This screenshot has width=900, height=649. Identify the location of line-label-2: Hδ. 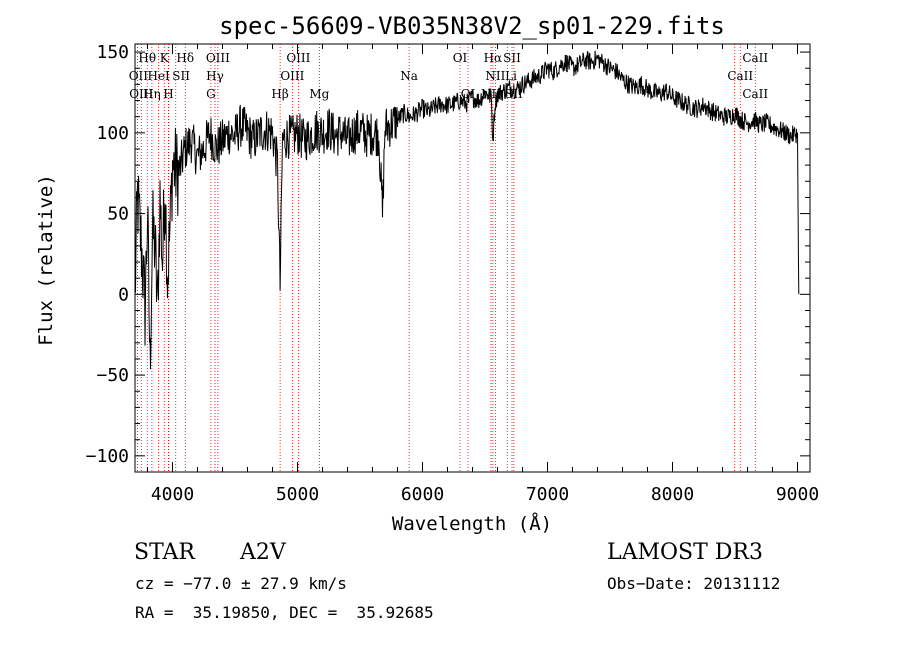
(185, 58).